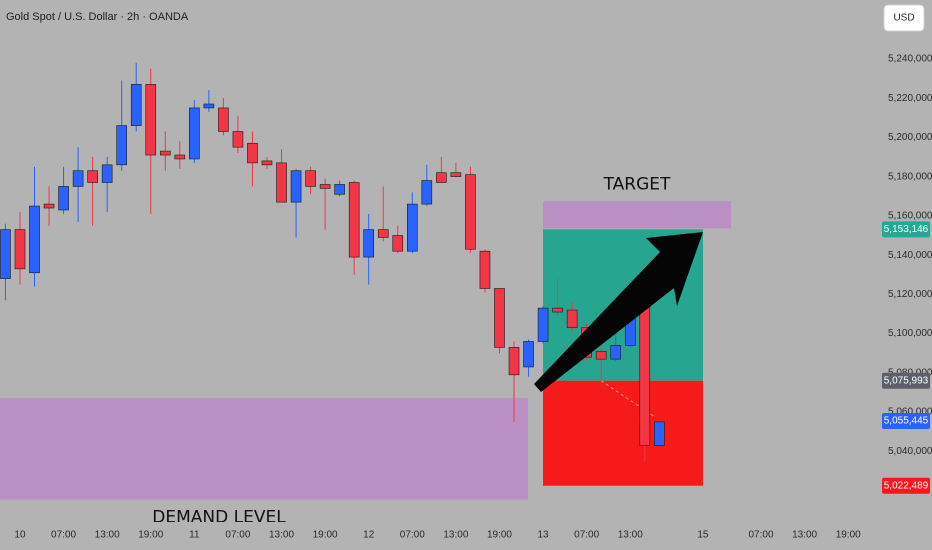 Image resolution: width=932 pixels, height=550 pixels. Describe the element at coordinates (637, 184) in the screenshot. I see `target-label: TARGET` at that location.